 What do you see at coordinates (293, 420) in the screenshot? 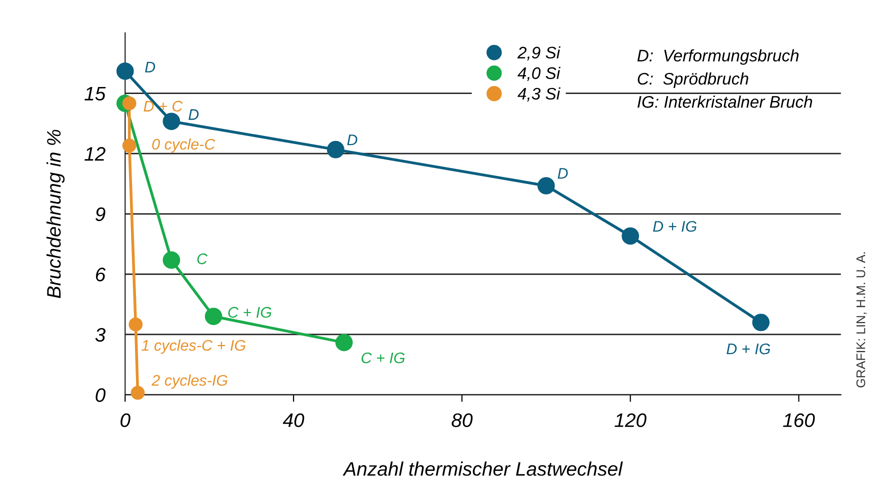
I see `x-tick-label: 40` at bounding box center [293, 420].